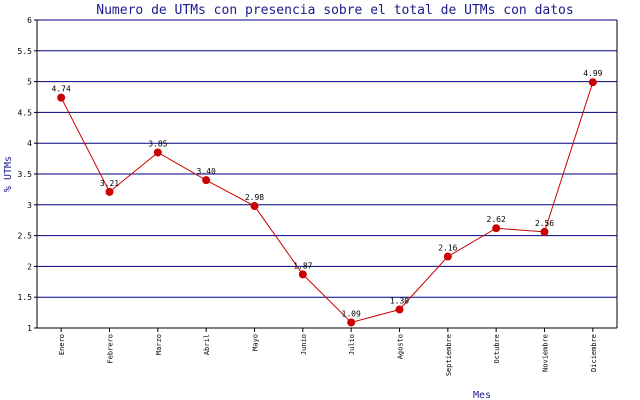 This screenshot has width=640, height=400. Describe the element at coordinates (594, 353) in the screenshot. I see `x-tick-label: Diciembre` at that location.